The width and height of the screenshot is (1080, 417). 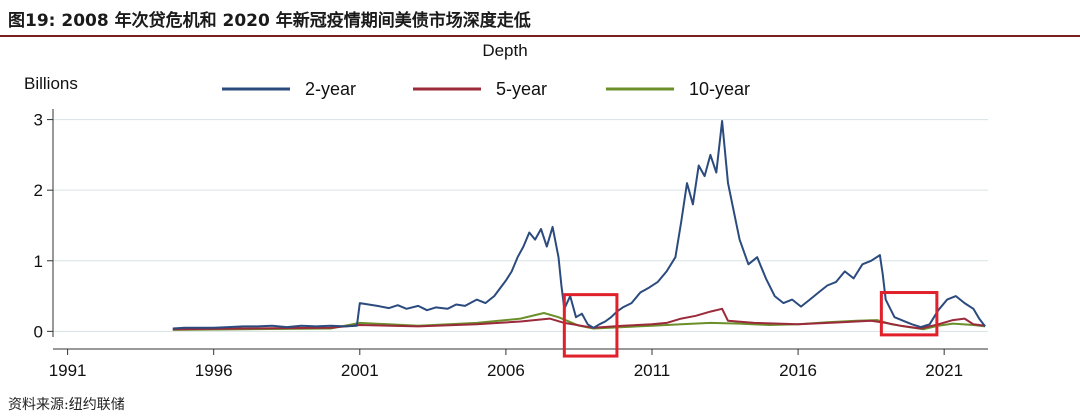 I want to click on y-tick-label-1: 1, so click(x=38, y=261).